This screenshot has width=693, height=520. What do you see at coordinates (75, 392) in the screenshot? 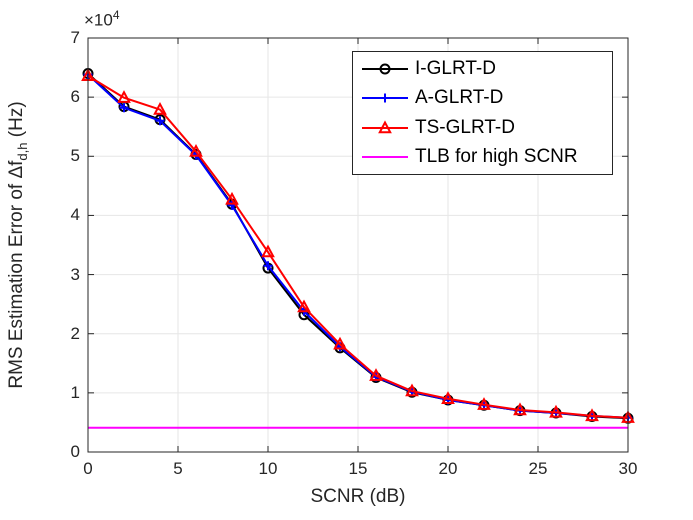
I see `y-tick-label: 1` at bounding box center [75, 392].